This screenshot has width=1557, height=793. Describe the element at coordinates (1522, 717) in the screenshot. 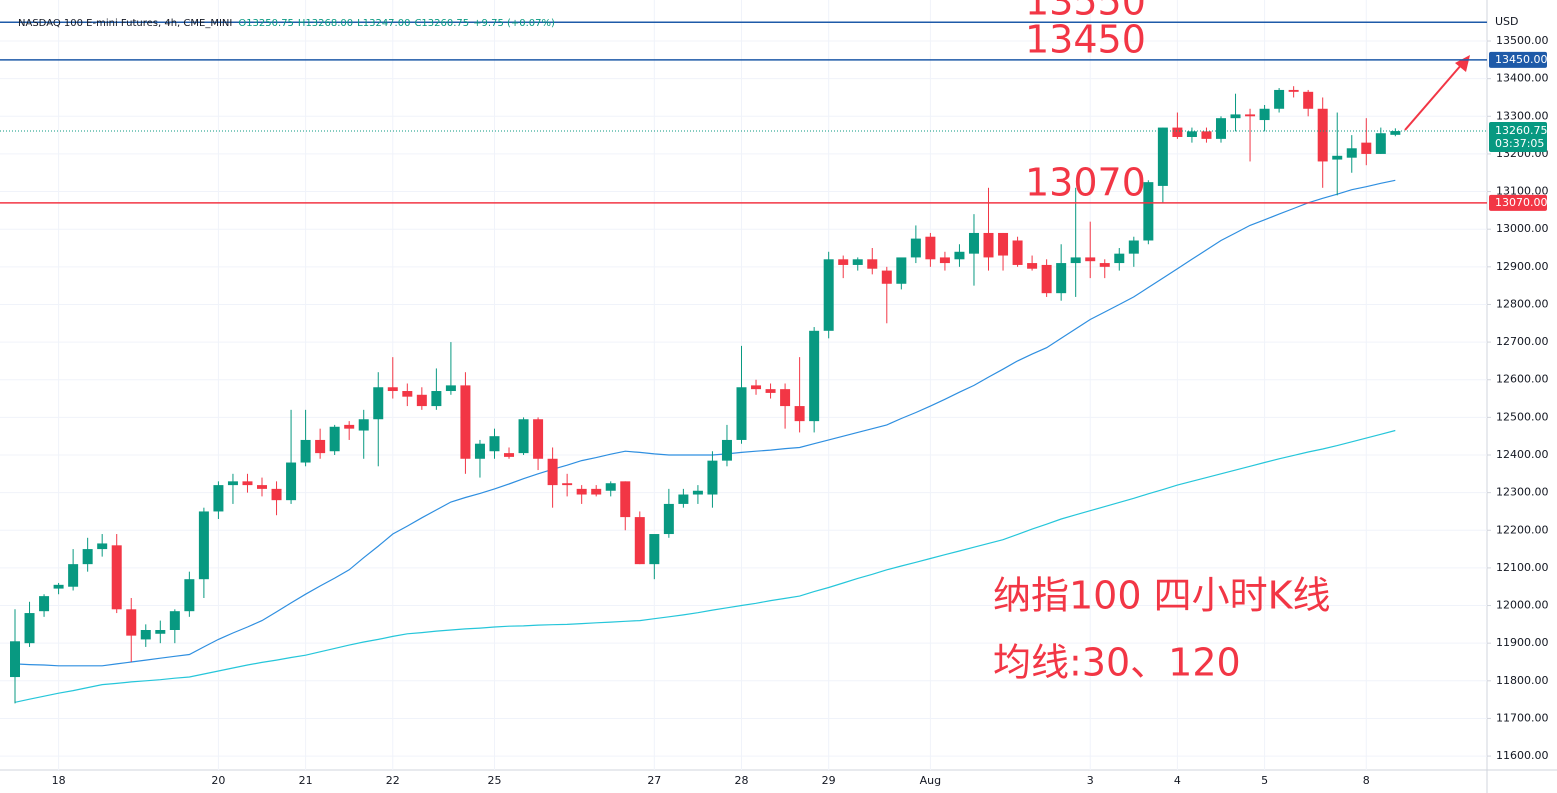

I see `y-tick-label: 11700.00` at that location.